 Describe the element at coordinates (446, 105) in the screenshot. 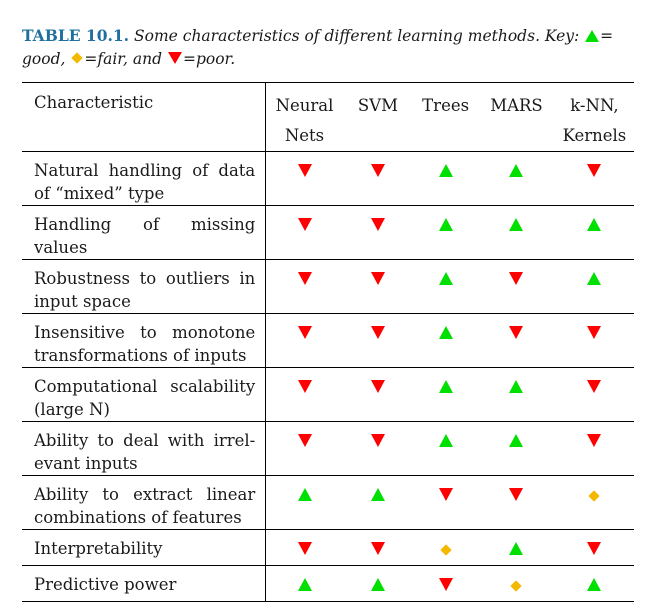

I see `method-header-trees: Trees` at that location.